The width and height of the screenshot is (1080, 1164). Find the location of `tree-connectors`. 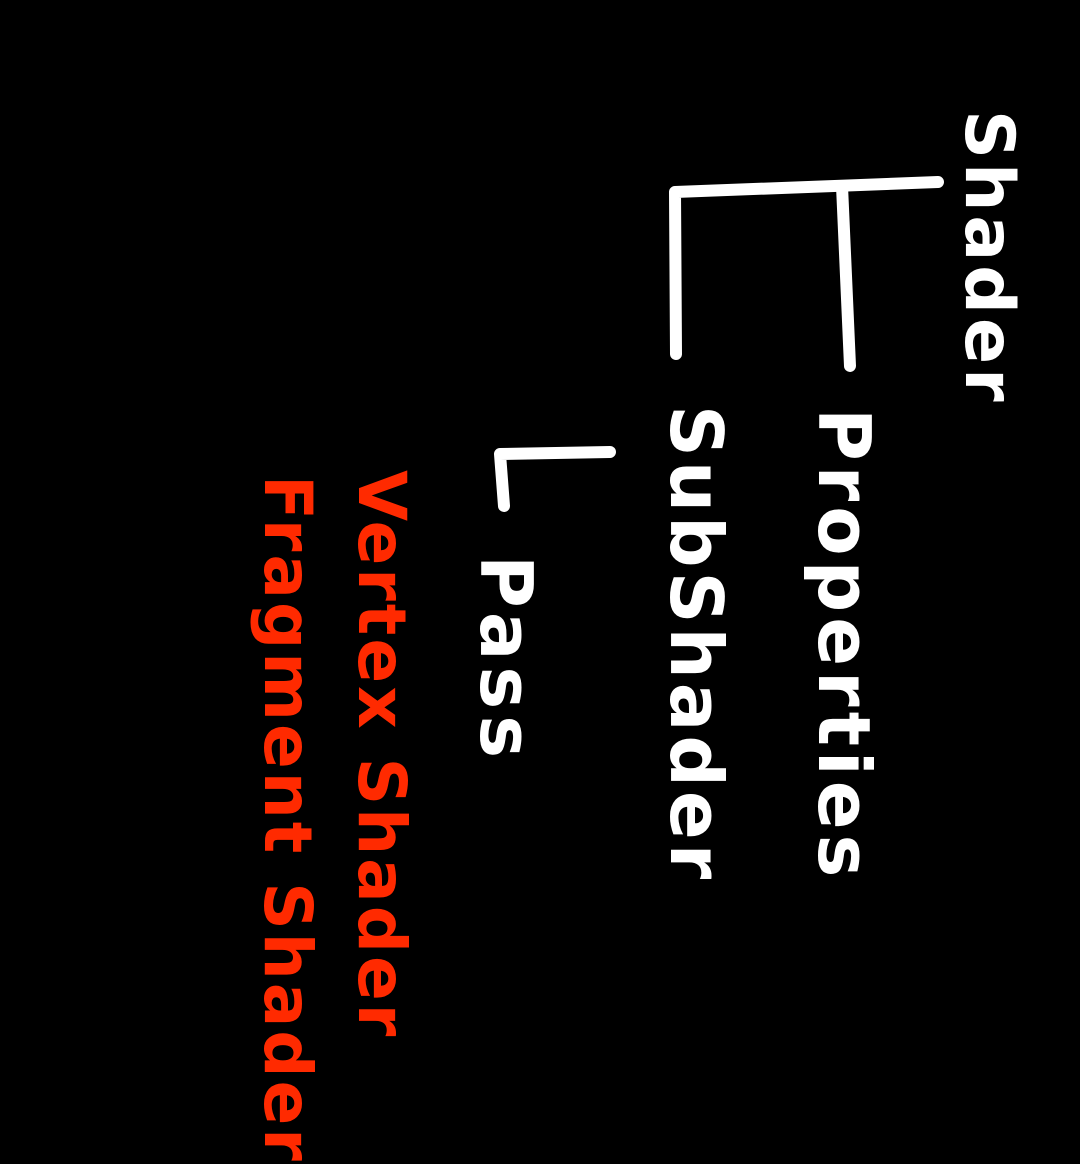

tree-connectors is located at coordinates (719, 344).